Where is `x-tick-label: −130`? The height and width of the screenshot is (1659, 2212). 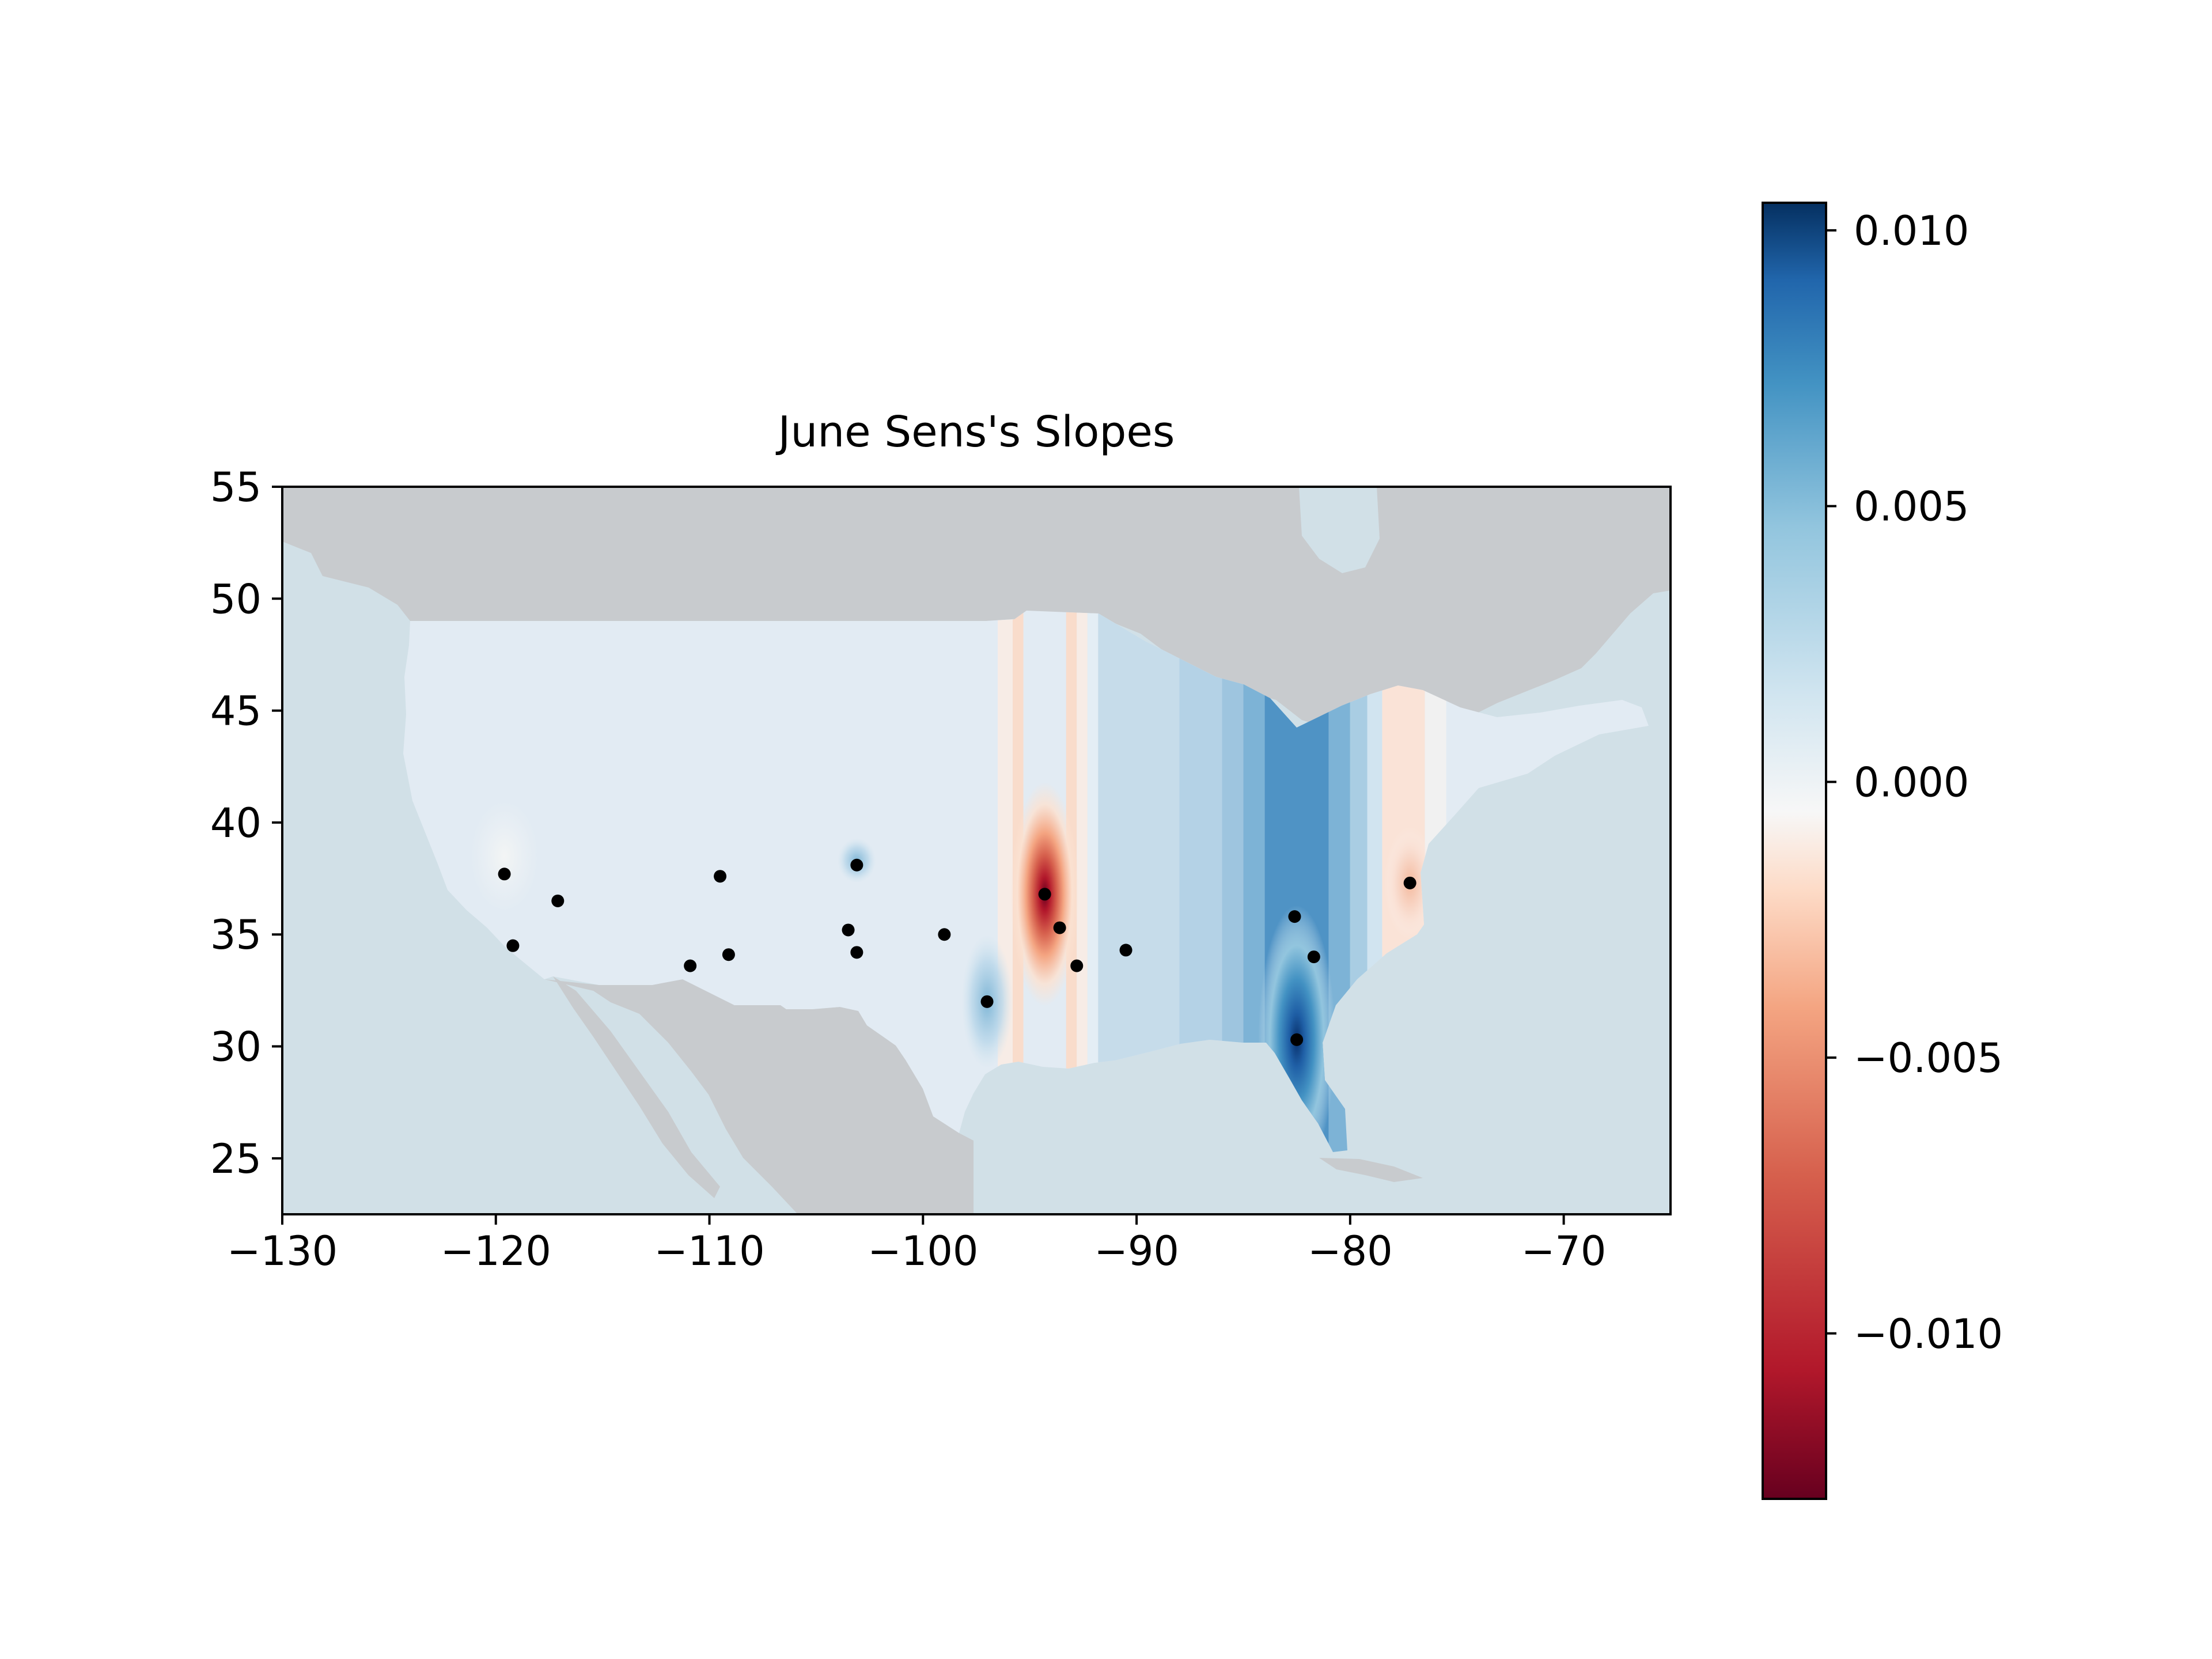 x-tick-label: −130 is located at coordinates (282, 1251).